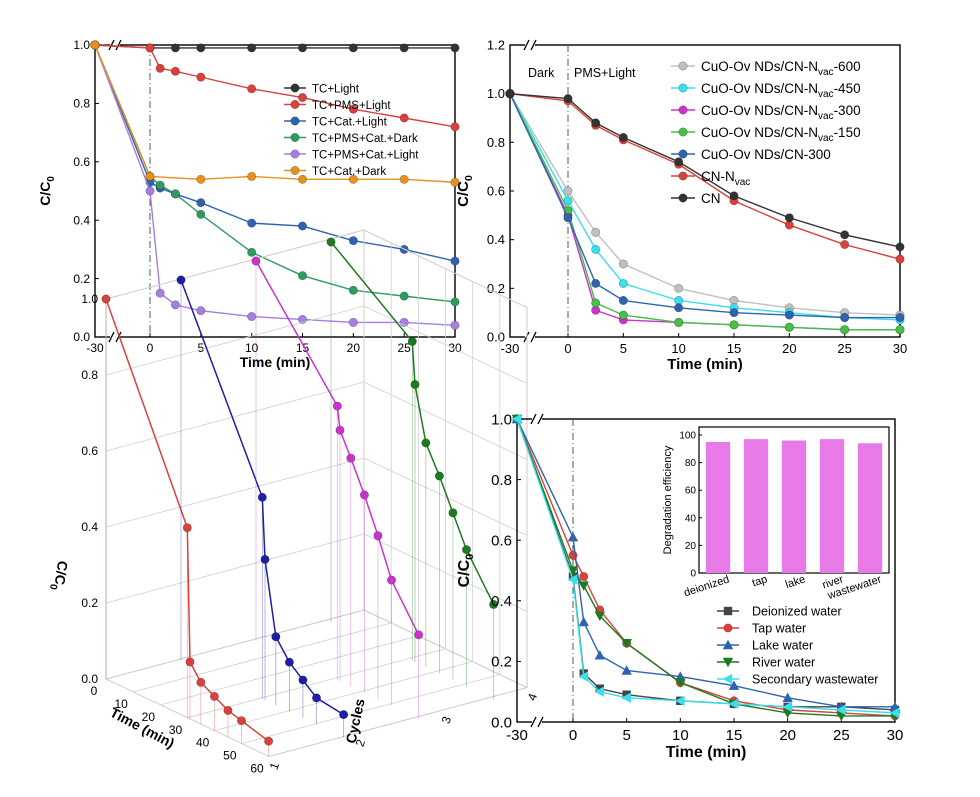 Image resolution: width=980 pixels, height=797 pixels. I want to click on x-axis-label: Time (min), so click(706, 752).